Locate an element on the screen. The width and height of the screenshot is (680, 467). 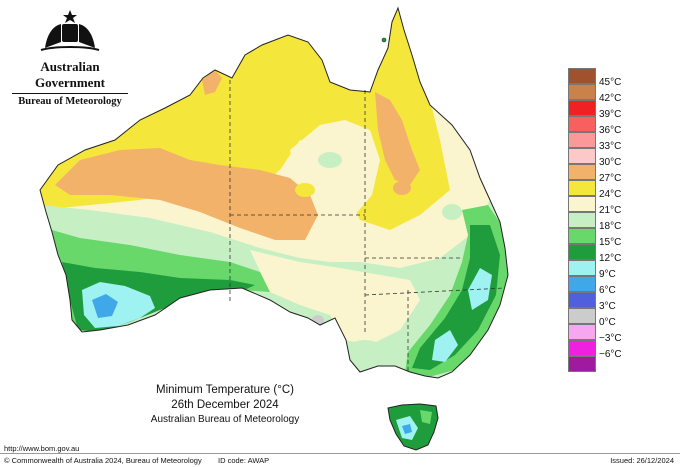
legend-label: 21°C is located at coordinates (610, 210).